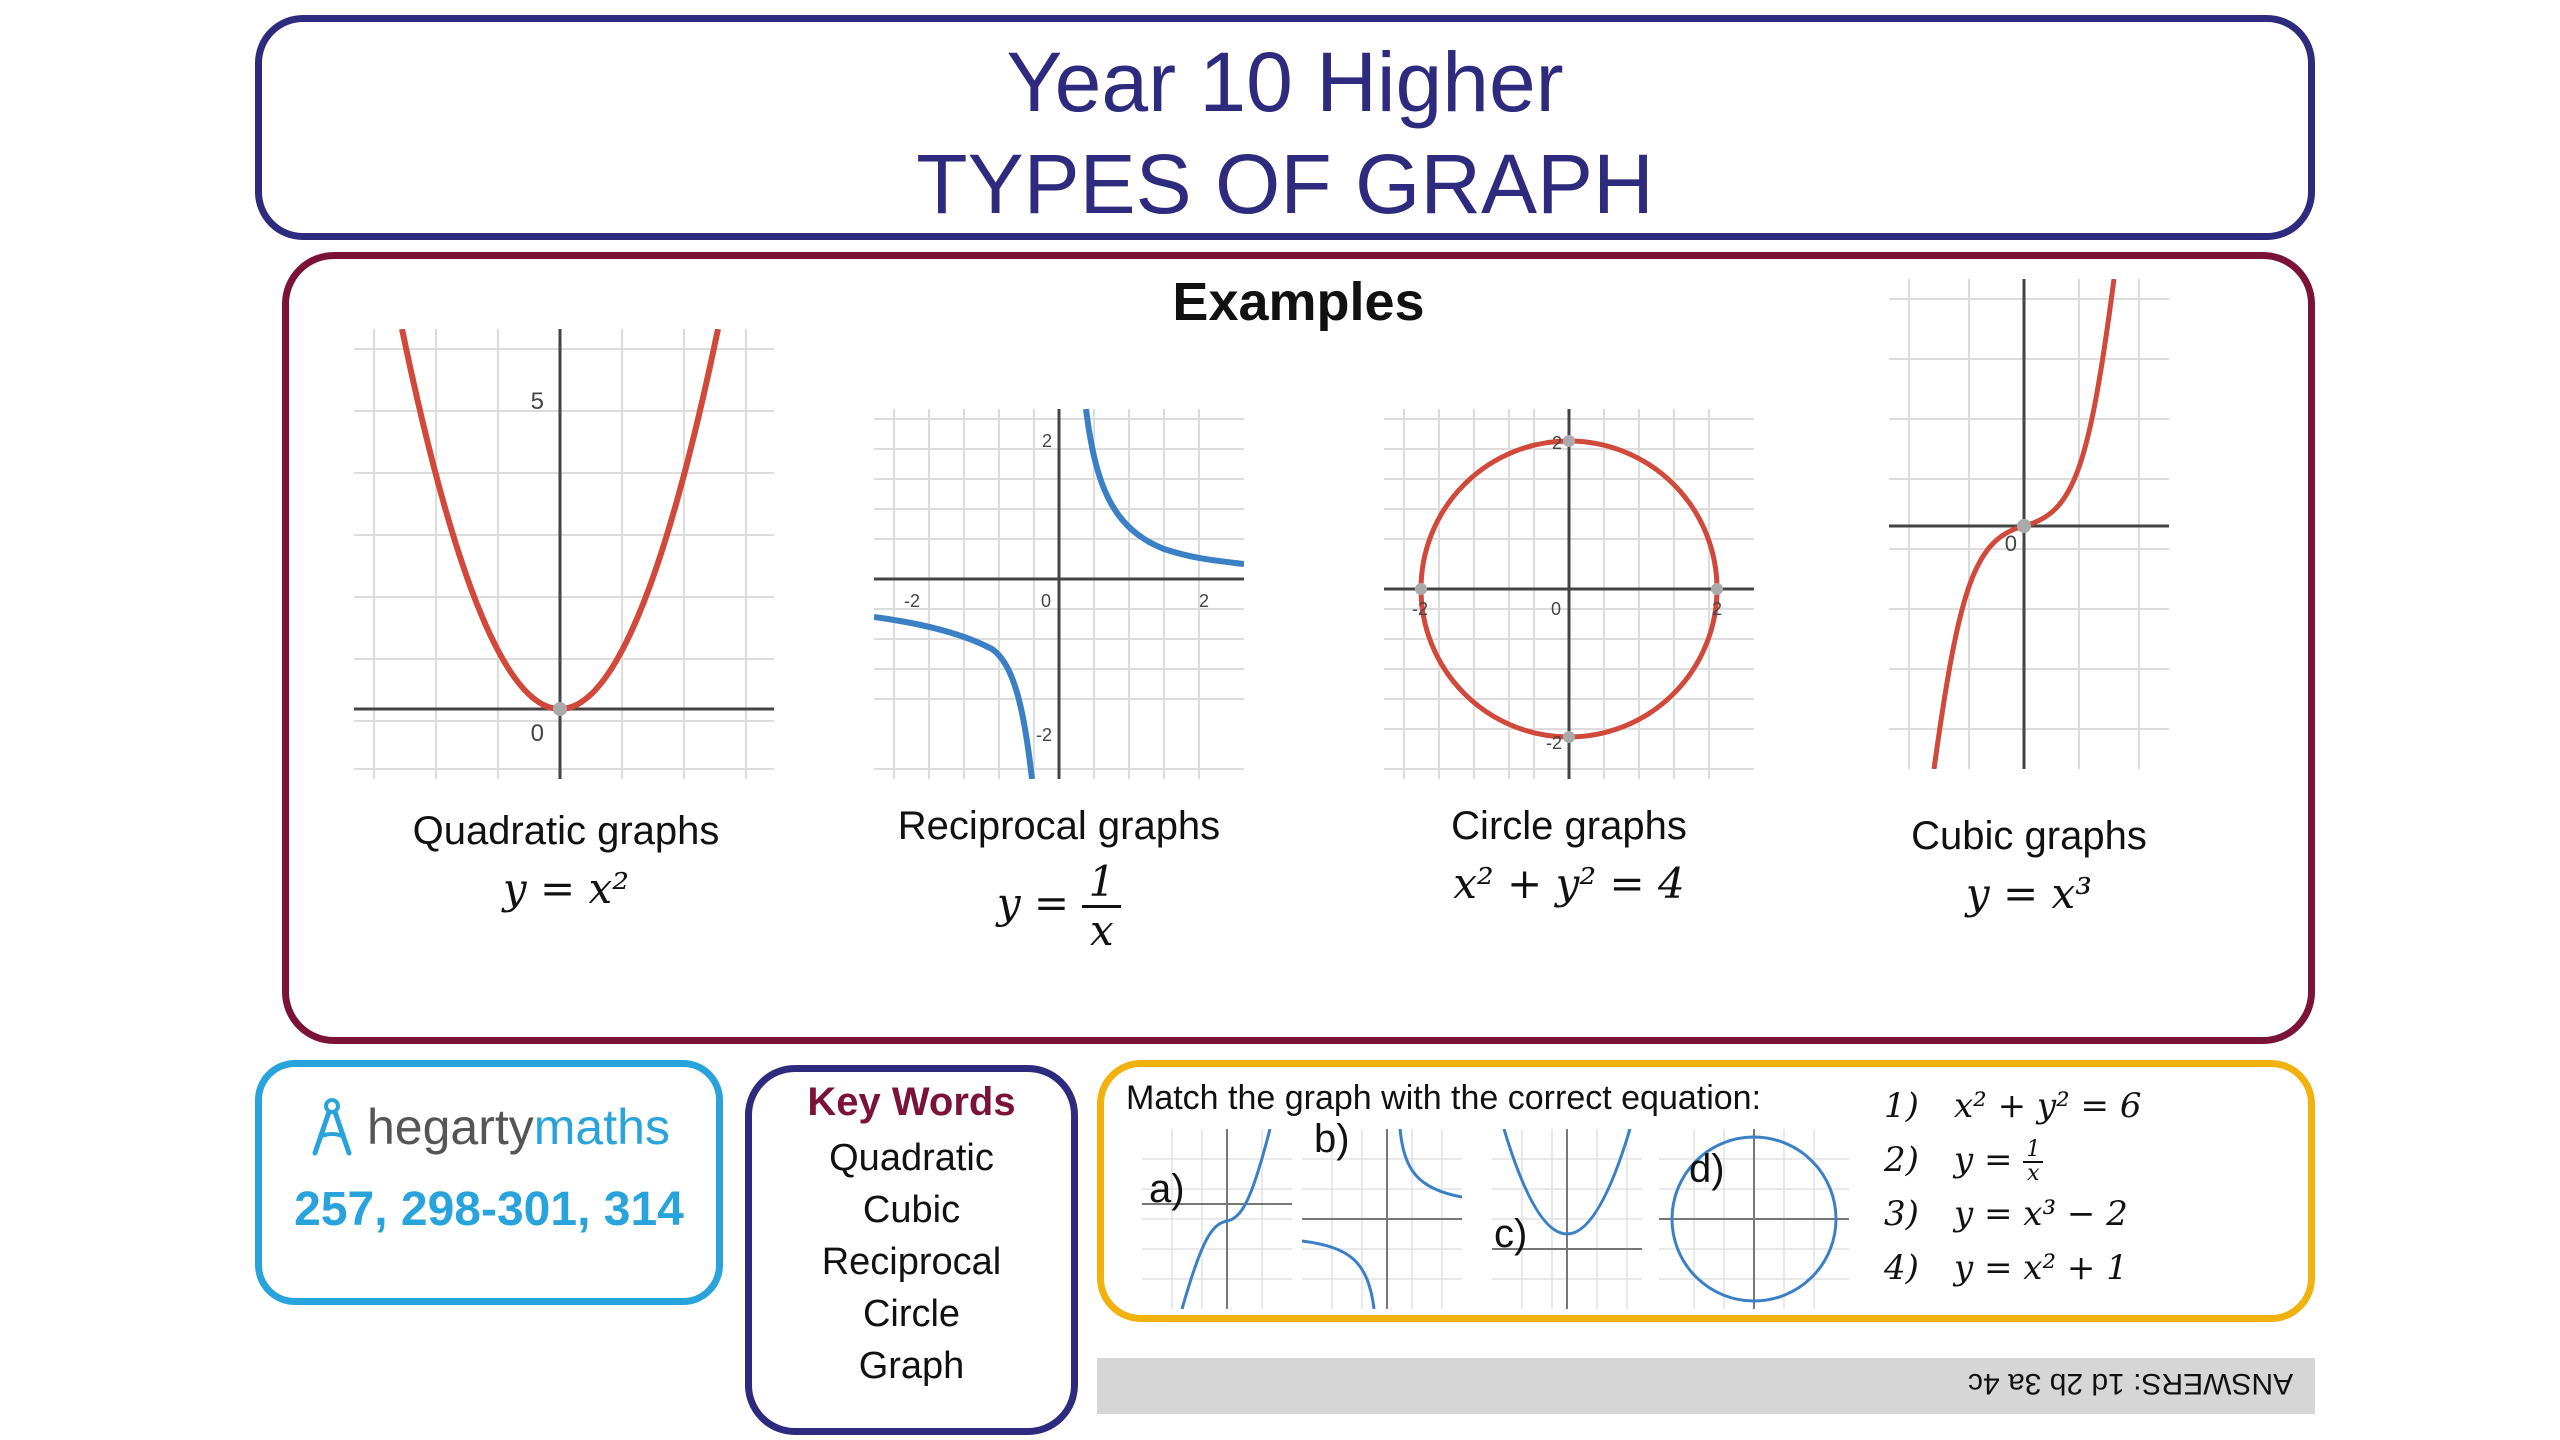 Image resolution: width=2560 pixels, height=1440 pixels. Describe the element at coordinates (1285, 82) in the screenshot. I see `title-line-1: Year 10 Higher` at that location.